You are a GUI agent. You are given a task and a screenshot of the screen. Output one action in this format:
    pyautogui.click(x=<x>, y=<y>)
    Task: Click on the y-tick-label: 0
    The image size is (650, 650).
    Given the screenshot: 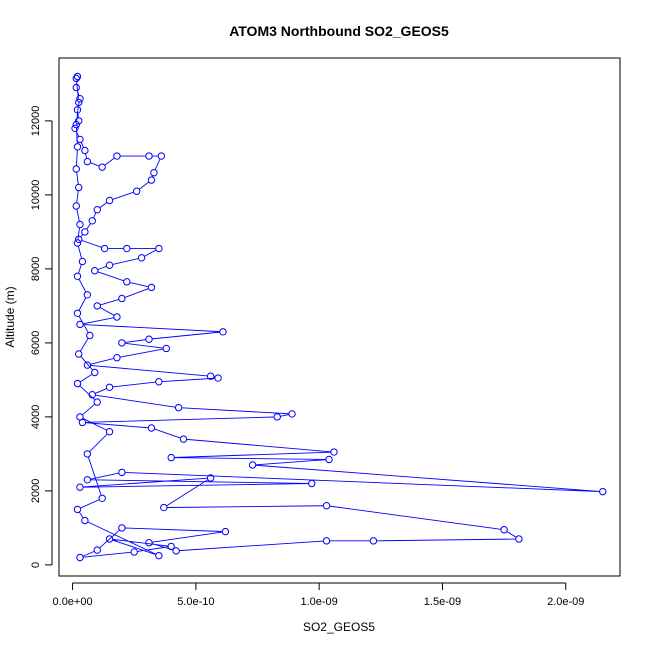 What is the action you would take?
    pyautogui.click(x=36, y=565)
    